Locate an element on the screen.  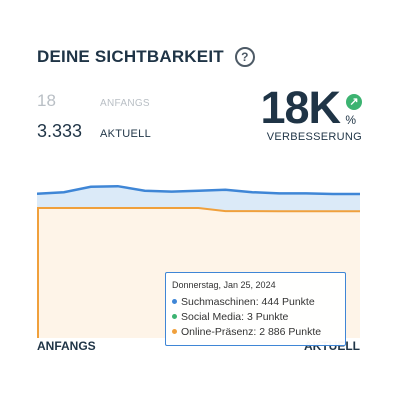
tooltip-row-label: Suchmaschinen: 444 Punkte is located at coordinates (248, 301).